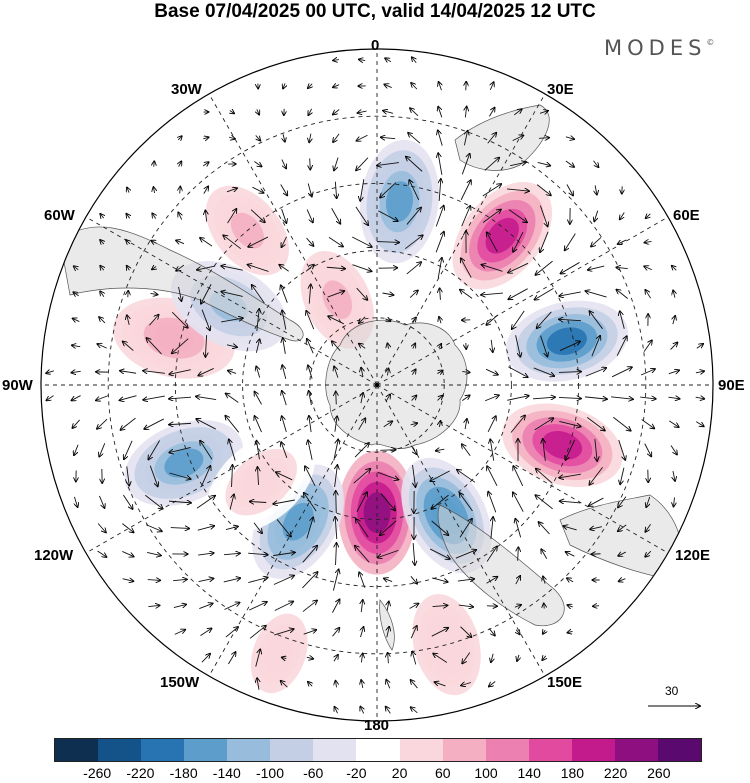 The width and height of the screenshot is (750, 783). What do you see at coordinates (377, 725) in the screenshot?
I see `lon-label-180: 180` at bounding box center [377, 725].